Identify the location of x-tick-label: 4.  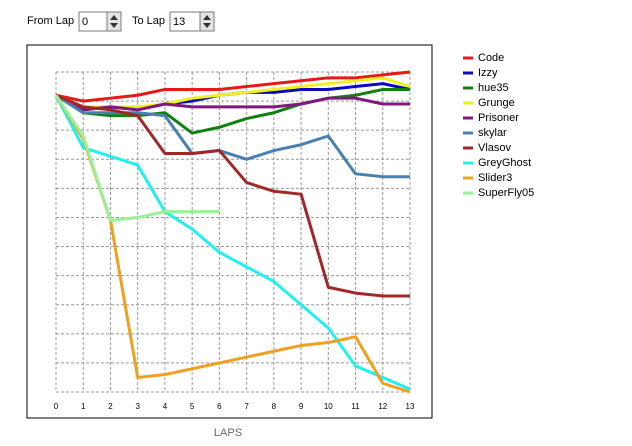
(165, 406).